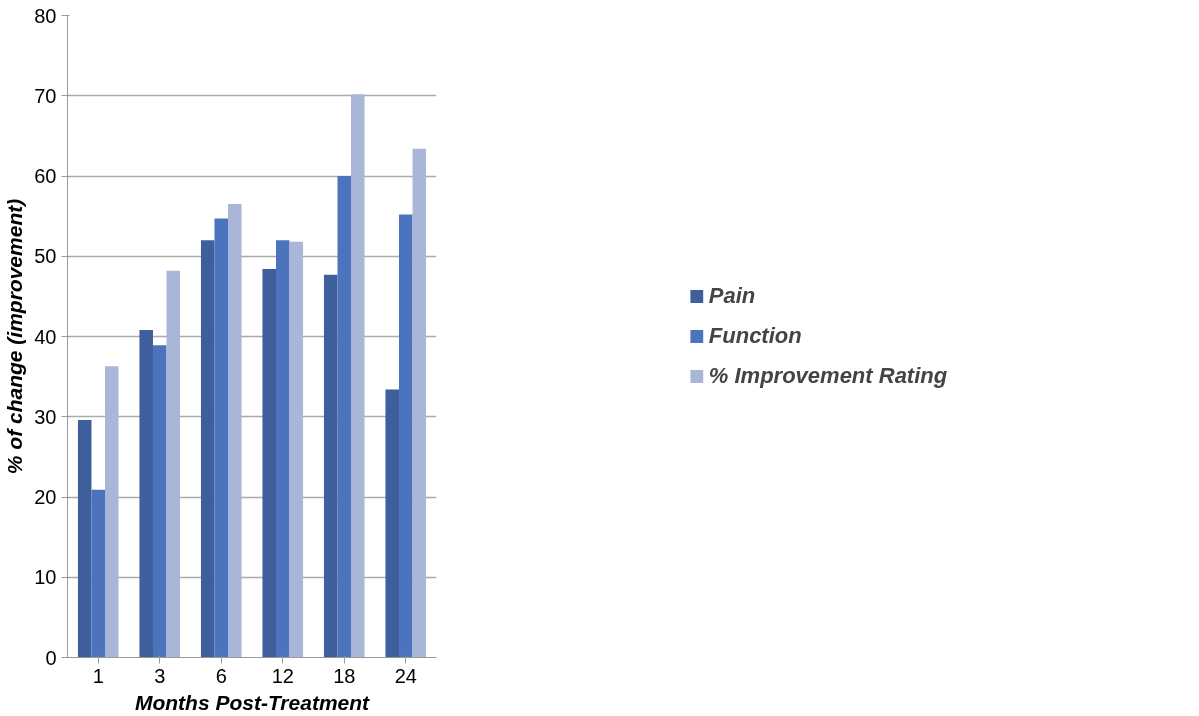 The image size is (1199, 716). What do you see at coordinates (45, 577) in the screenshot?
I see `y-tick-label: 10` at bounding box center [45, 577].